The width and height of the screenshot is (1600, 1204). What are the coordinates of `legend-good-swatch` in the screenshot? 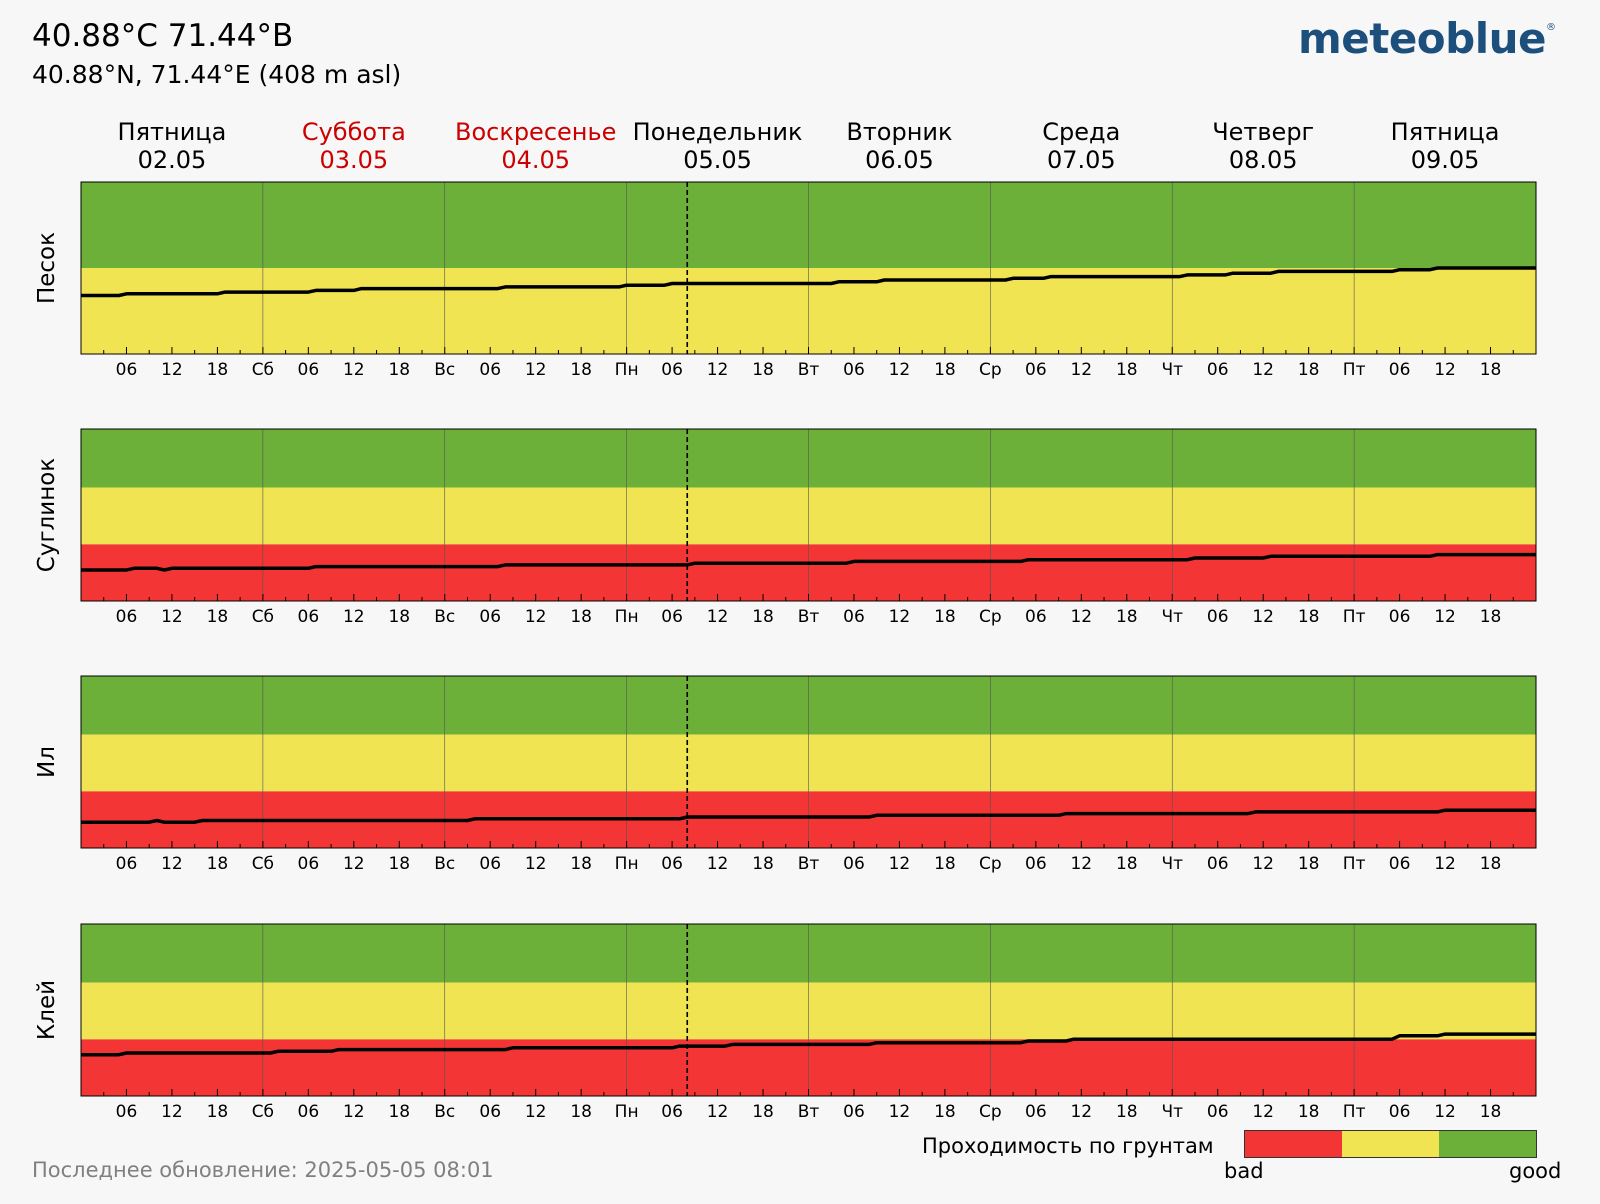 It's located at (1487, 1144).